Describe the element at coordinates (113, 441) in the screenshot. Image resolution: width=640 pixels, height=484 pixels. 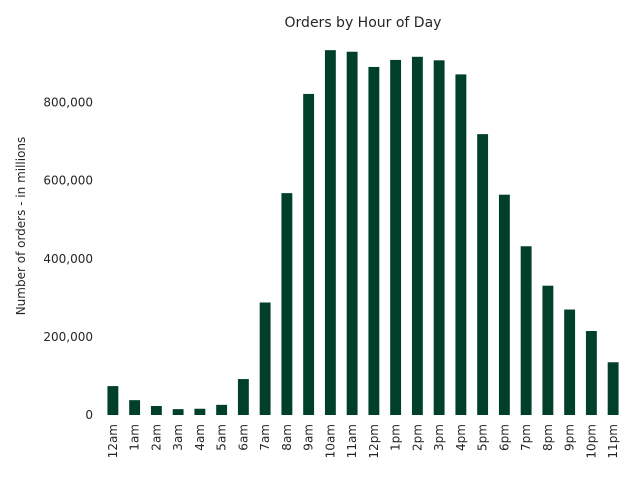
I see `x-tick-label: 12am` at that location.